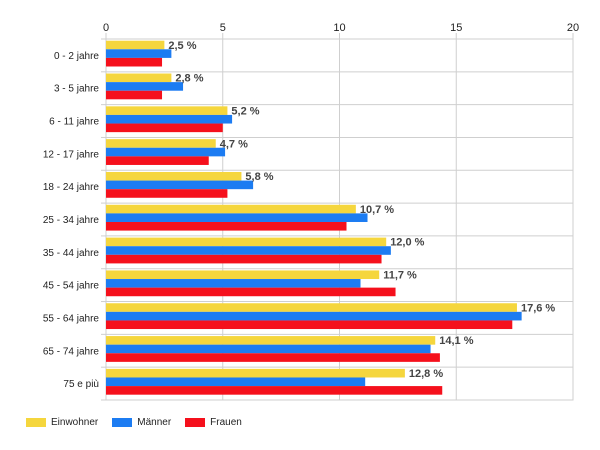 The width and height of the screenshot is (600, 450). I want to click on y-tick-label: 55 - 64 jahre, so click(71, 318).